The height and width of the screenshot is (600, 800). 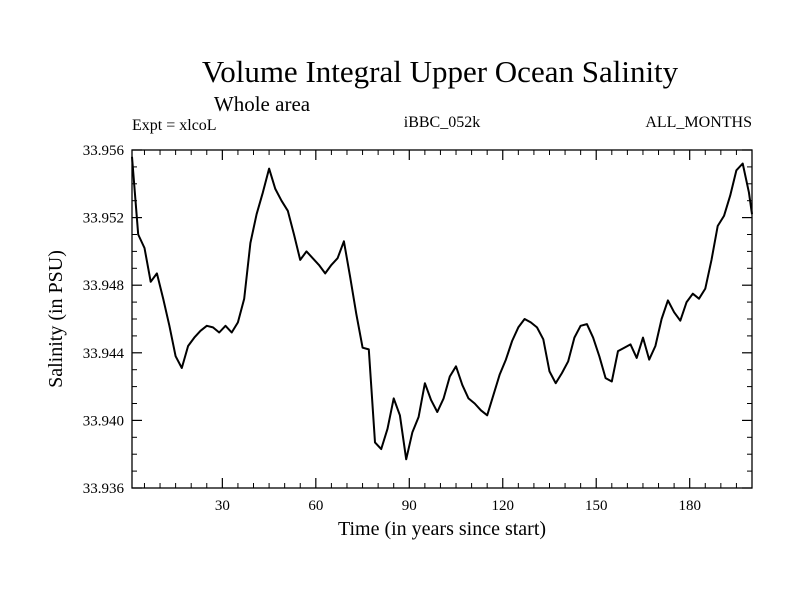 I want to click on right-label: ALL_MONTHS, so click(x=698, y=122).